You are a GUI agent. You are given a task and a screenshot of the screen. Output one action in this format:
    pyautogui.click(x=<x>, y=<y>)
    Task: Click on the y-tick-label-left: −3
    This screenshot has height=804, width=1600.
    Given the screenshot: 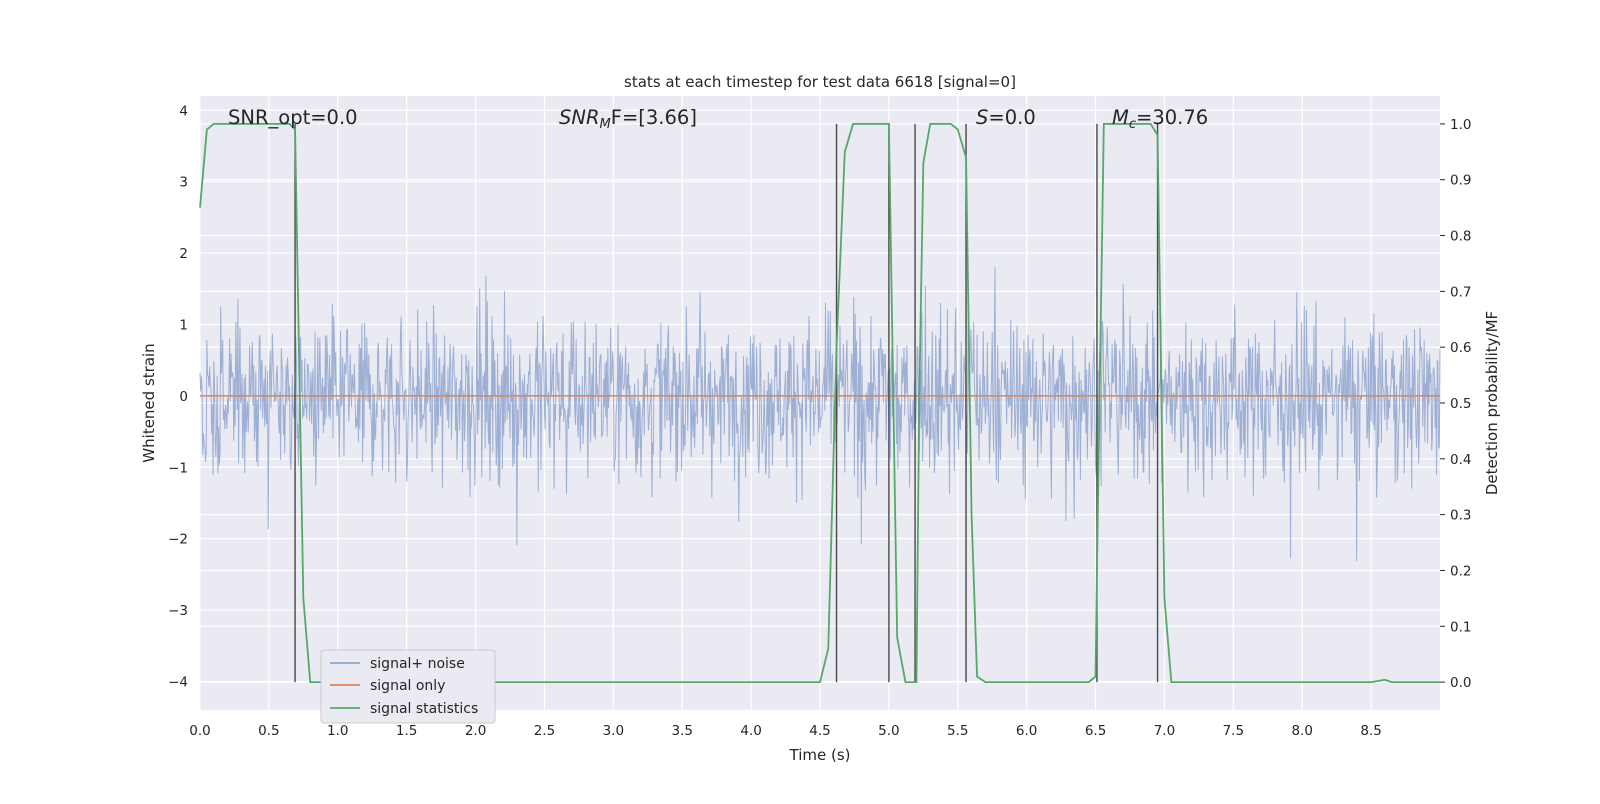 What is the action you would take?
    pyautogui.click(x=178, y=611)
    